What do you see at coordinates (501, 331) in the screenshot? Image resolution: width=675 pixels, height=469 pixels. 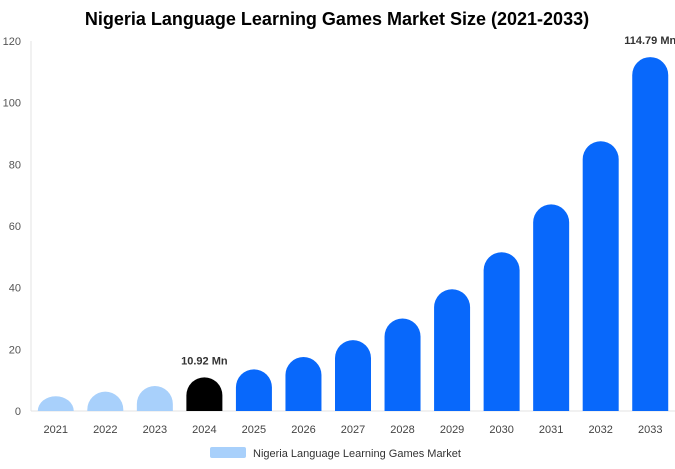 I see `bar-2030` at bounding box center [501, 331].